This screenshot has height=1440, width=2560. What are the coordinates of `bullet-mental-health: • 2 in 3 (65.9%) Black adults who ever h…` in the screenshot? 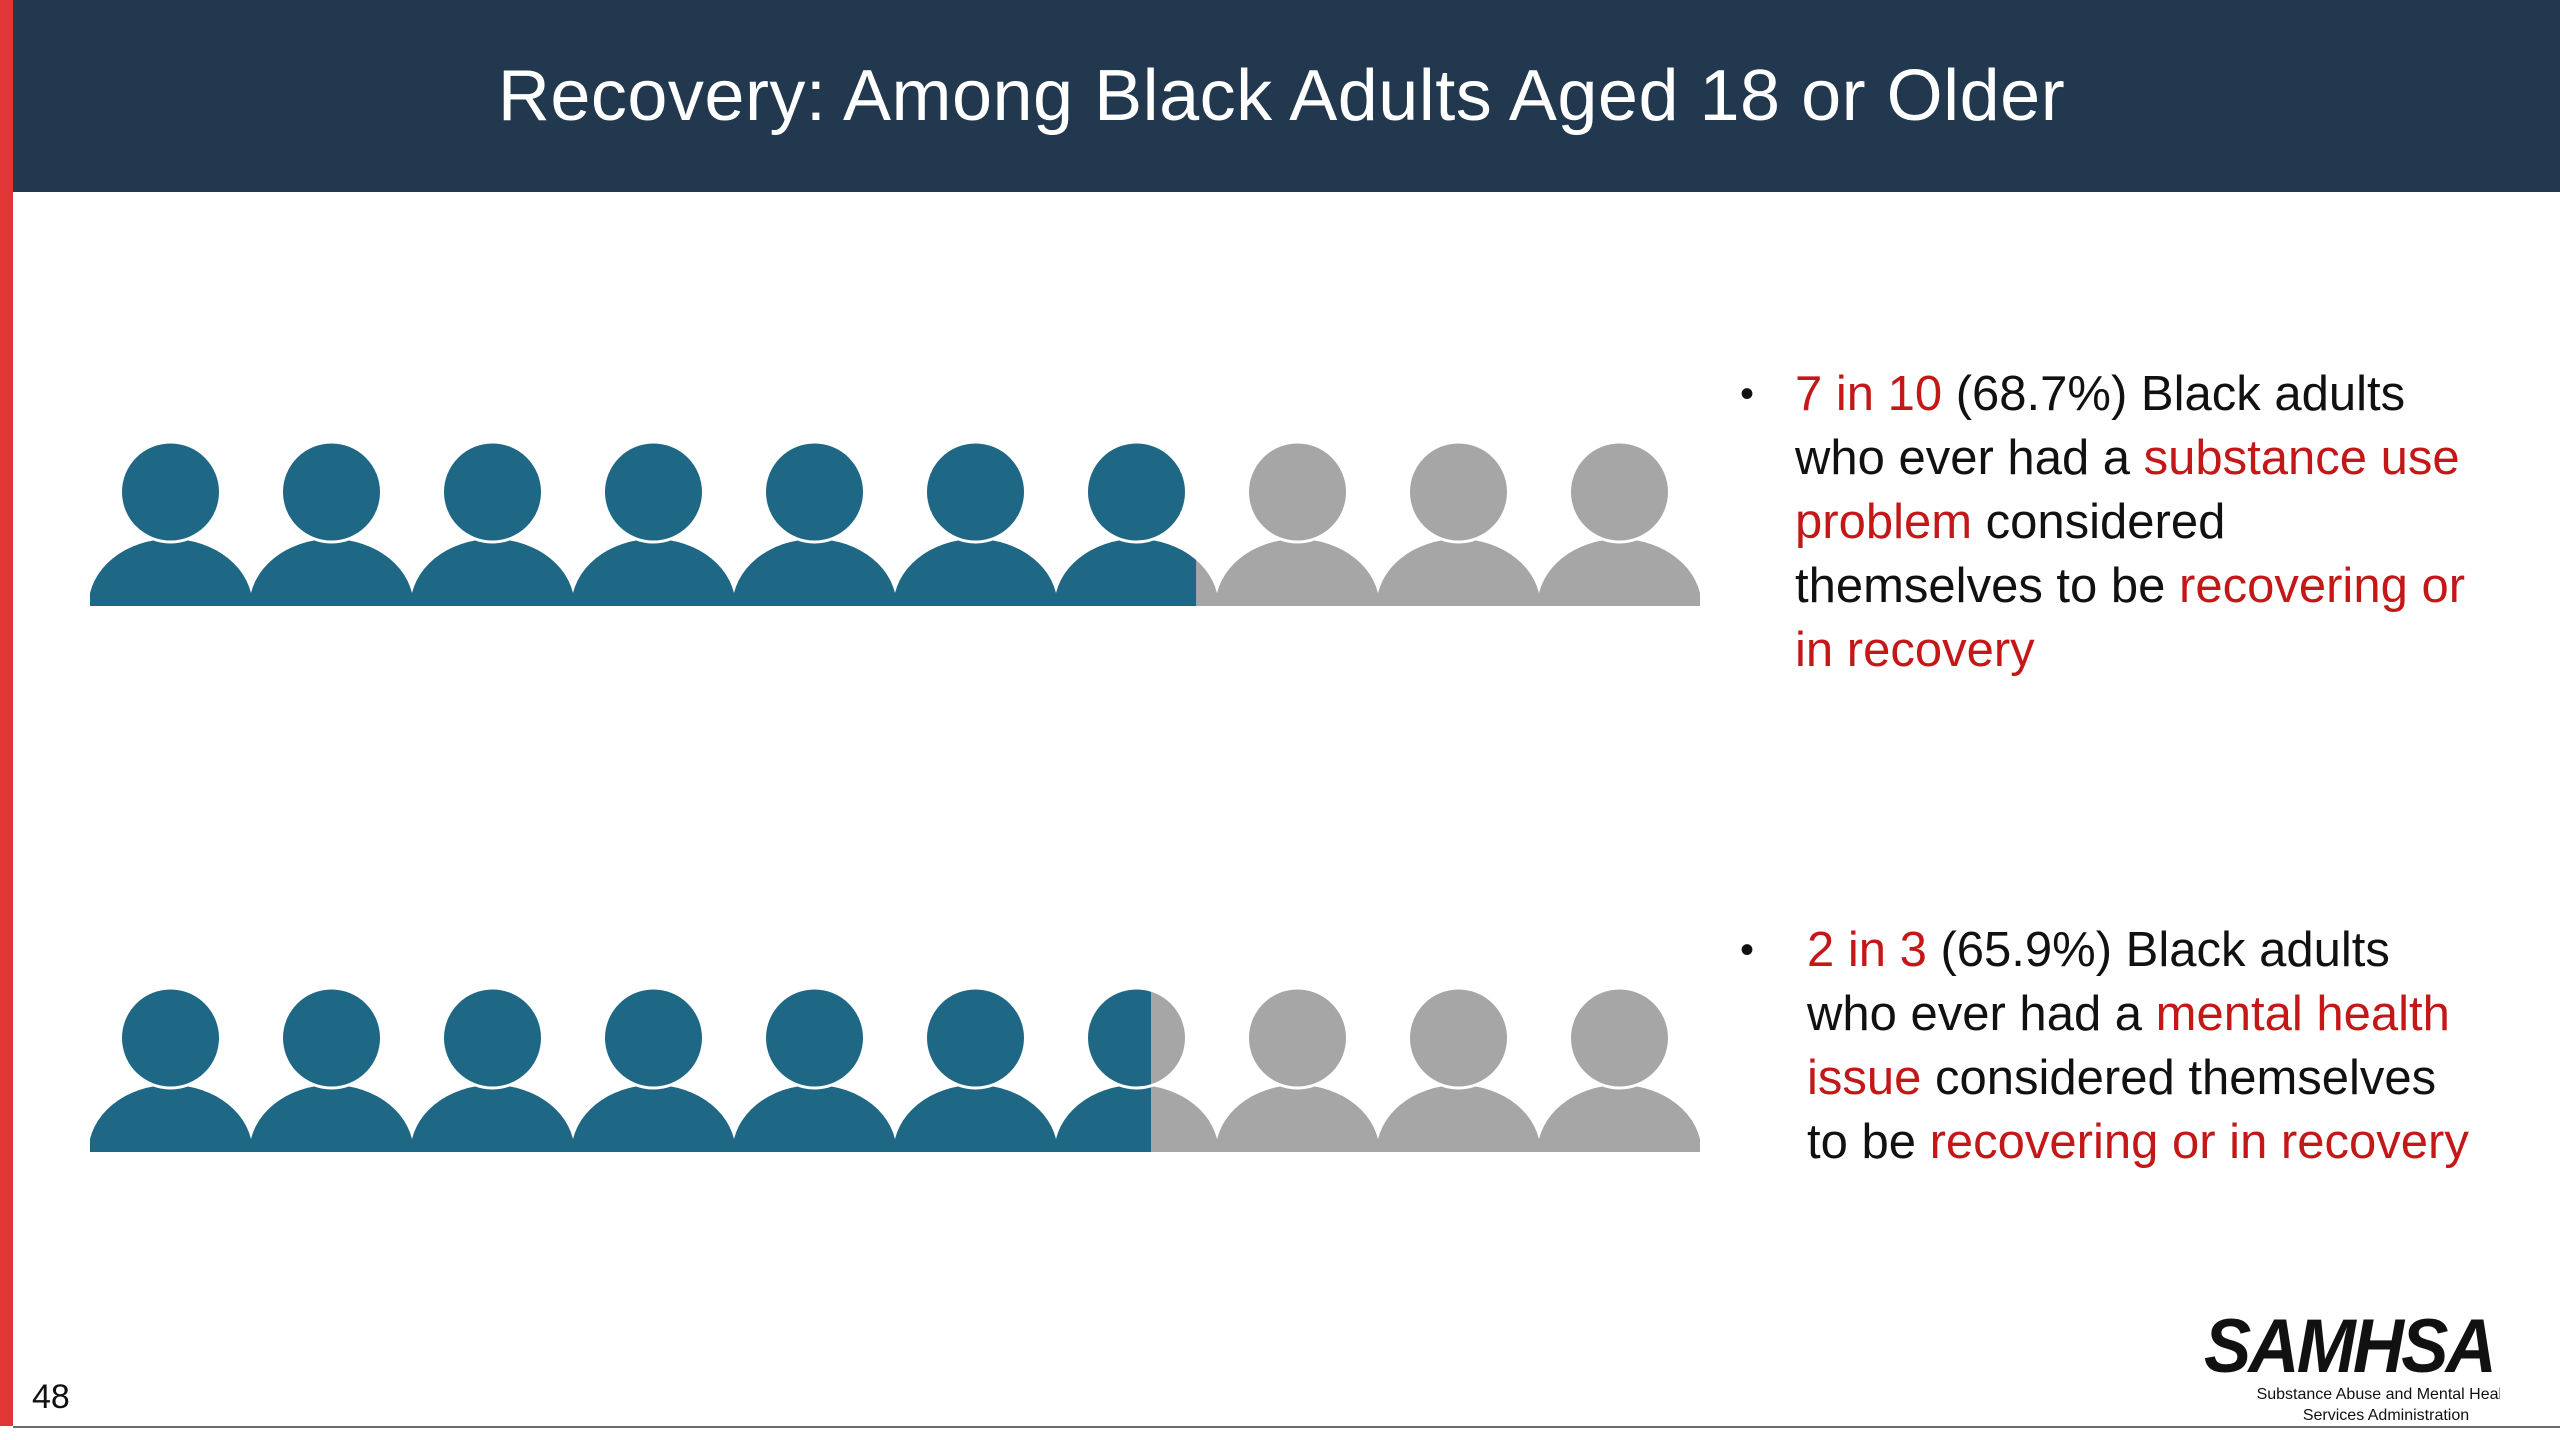 It's located at (2115, 1046).